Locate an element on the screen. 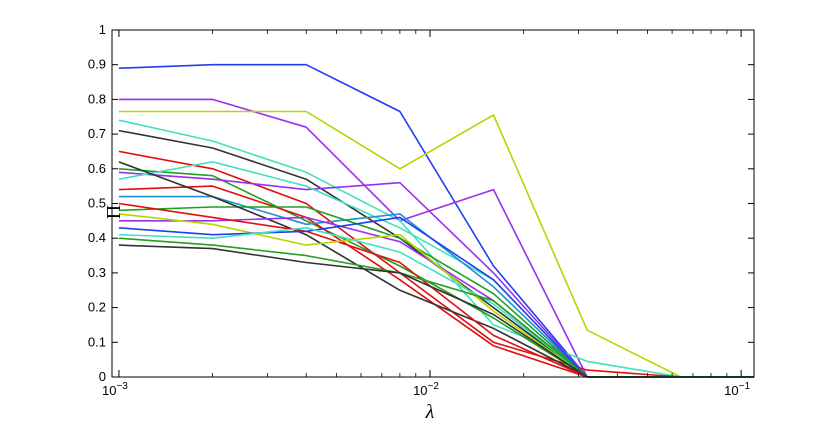 This screenshot has height=429, width=830. y-tick-label: 0.6 is located at coordinates (97, 168).